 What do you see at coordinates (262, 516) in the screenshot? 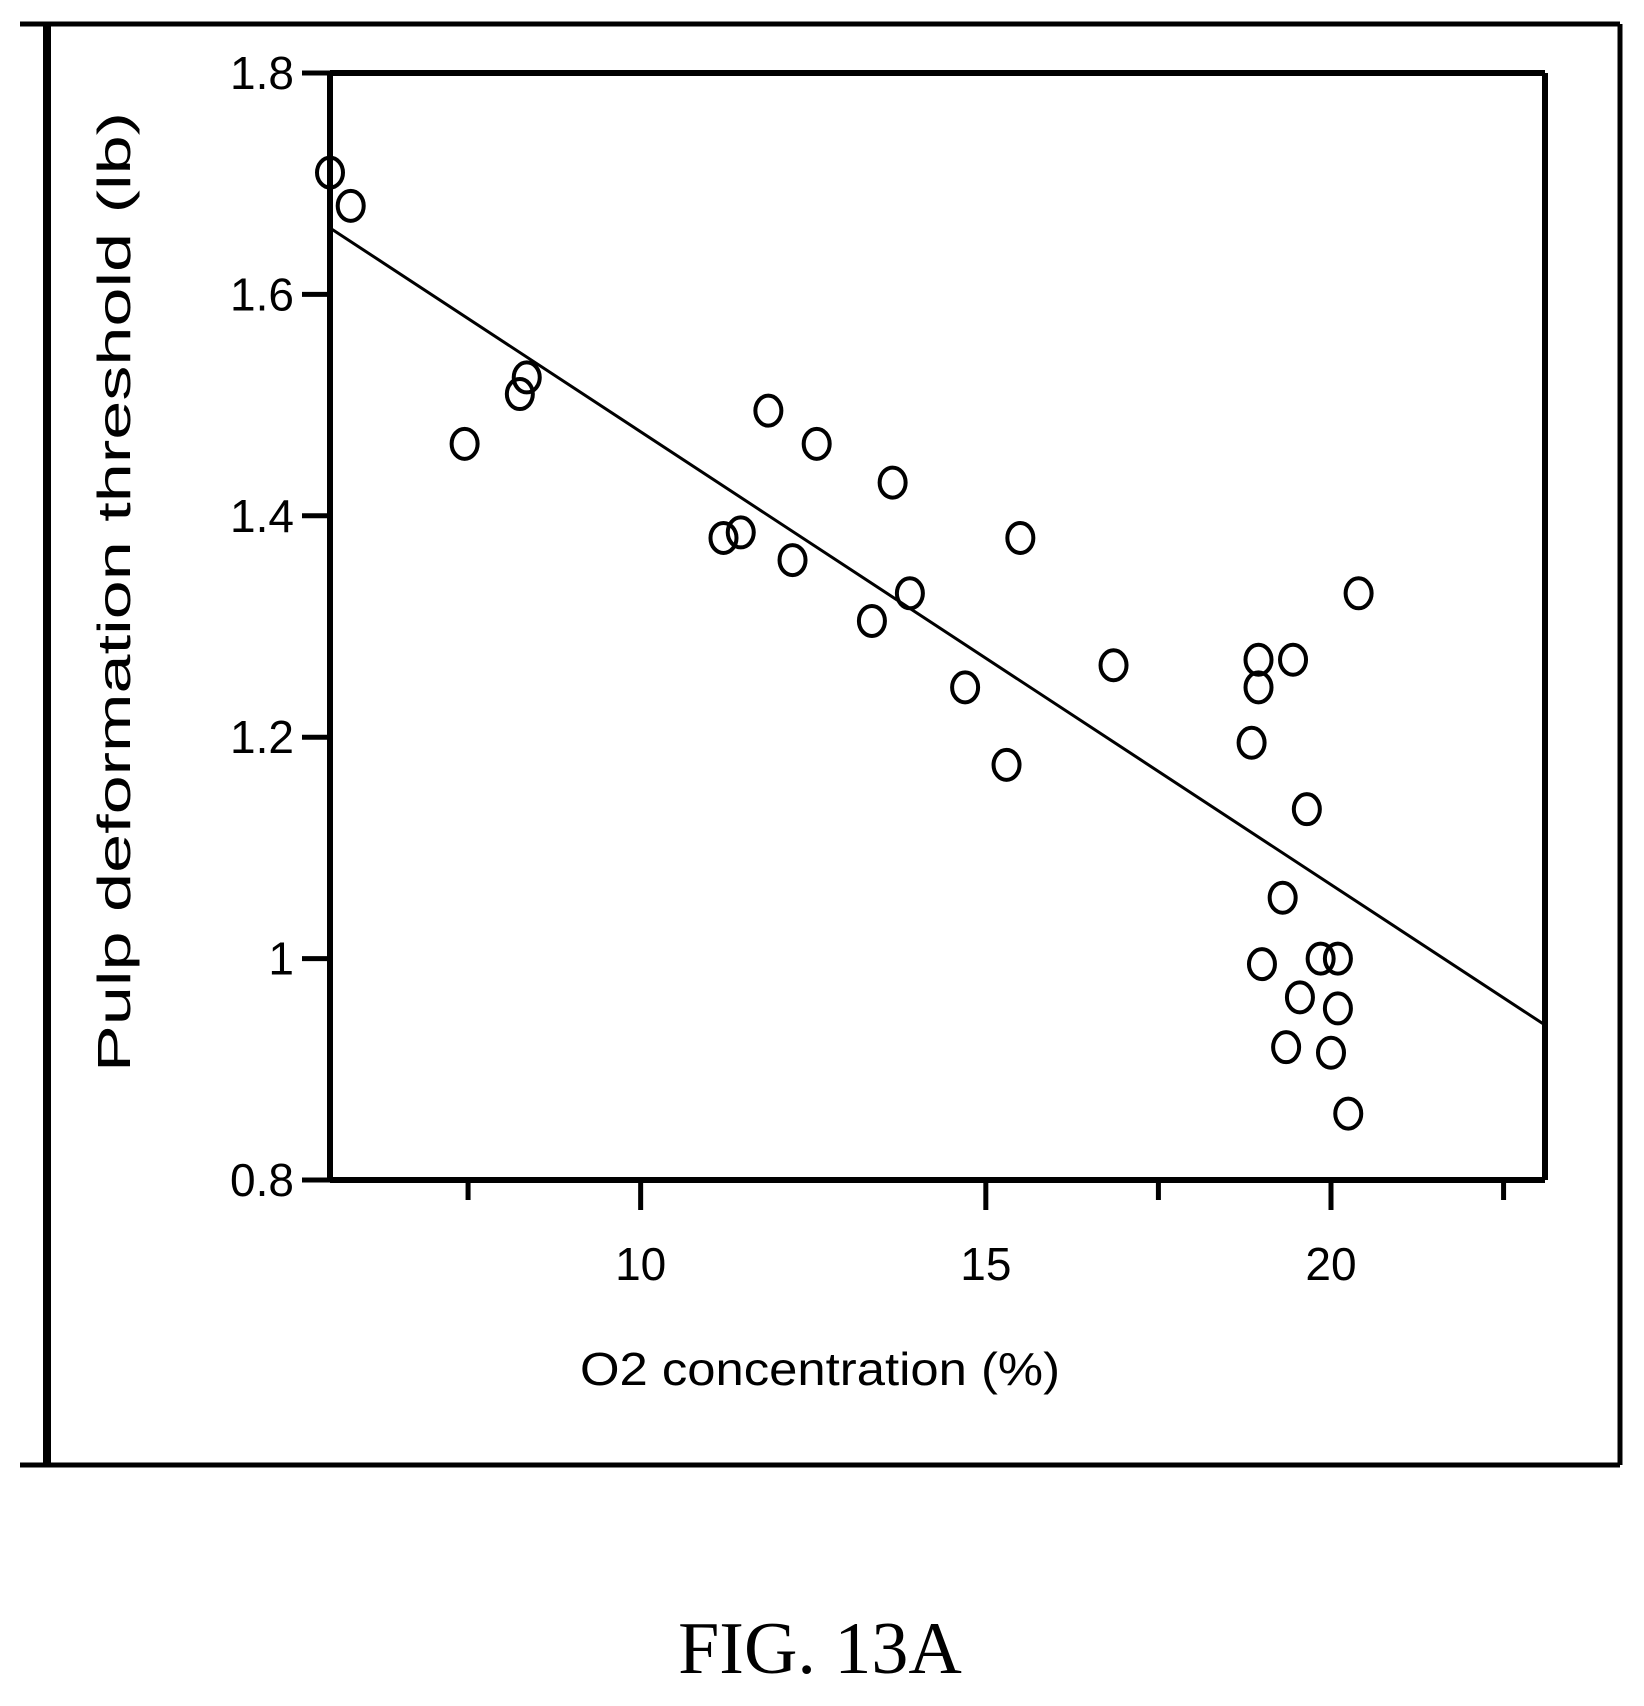
I see `y-tick-label: 1.4` at bounding box center [262, 516].